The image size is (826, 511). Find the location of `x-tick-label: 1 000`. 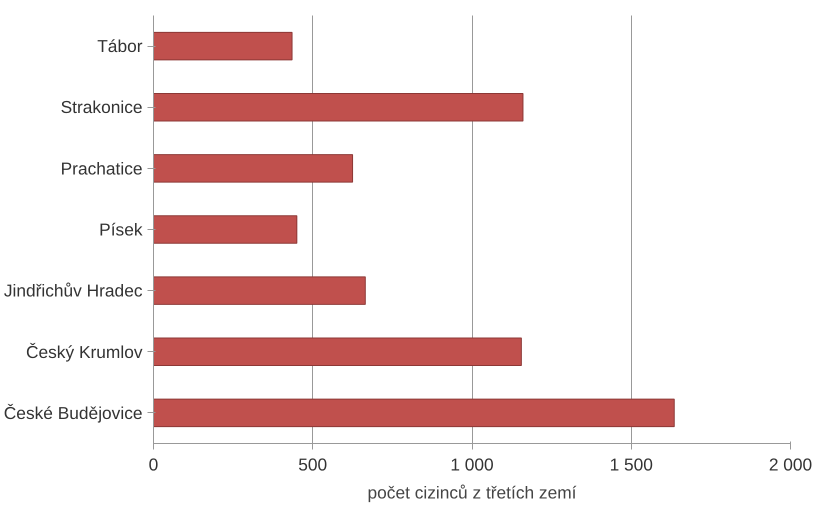

x-tick-label: 1 000 is located at coordinates (472, 464).